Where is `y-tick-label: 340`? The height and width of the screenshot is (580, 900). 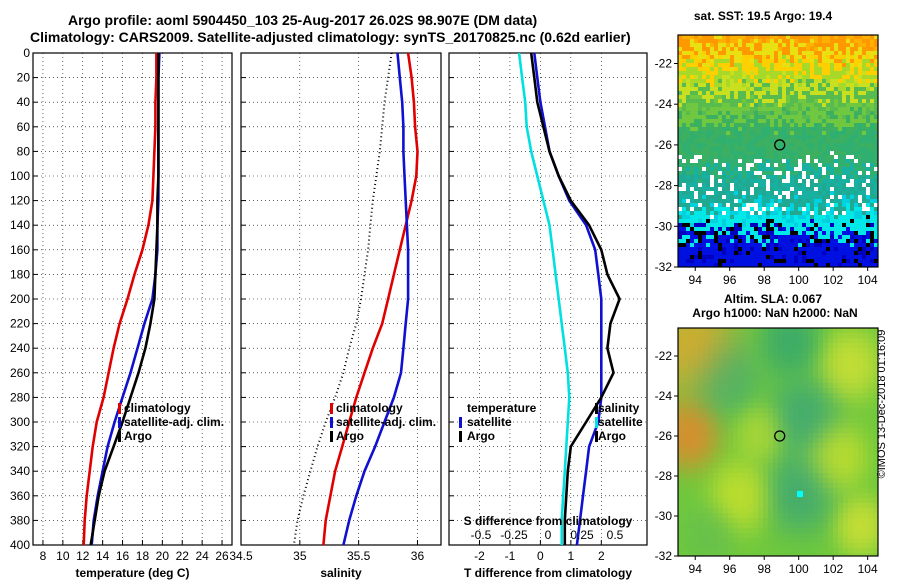 y-tick-label: 340 is located at coordinates (20, 471).